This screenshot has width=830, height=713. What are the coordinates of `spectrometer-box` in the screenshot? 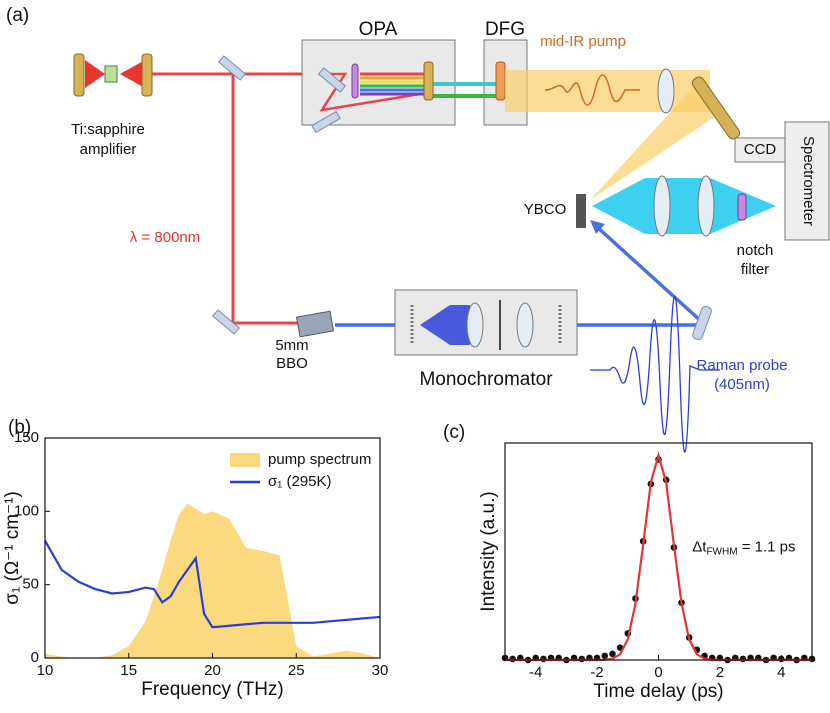 It's located at (807, 181).